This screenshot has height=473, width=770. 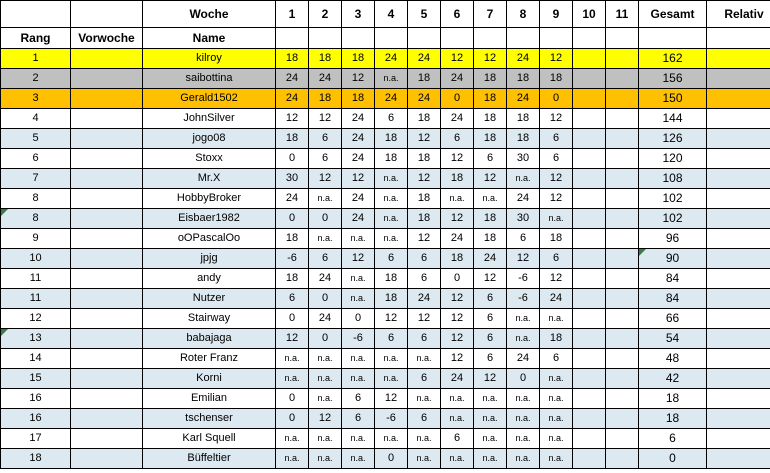 What do you see at coordinates (209, 178) in the screenshot?
I see `cell-name: Mr.X` at bounding box center [209, 178].